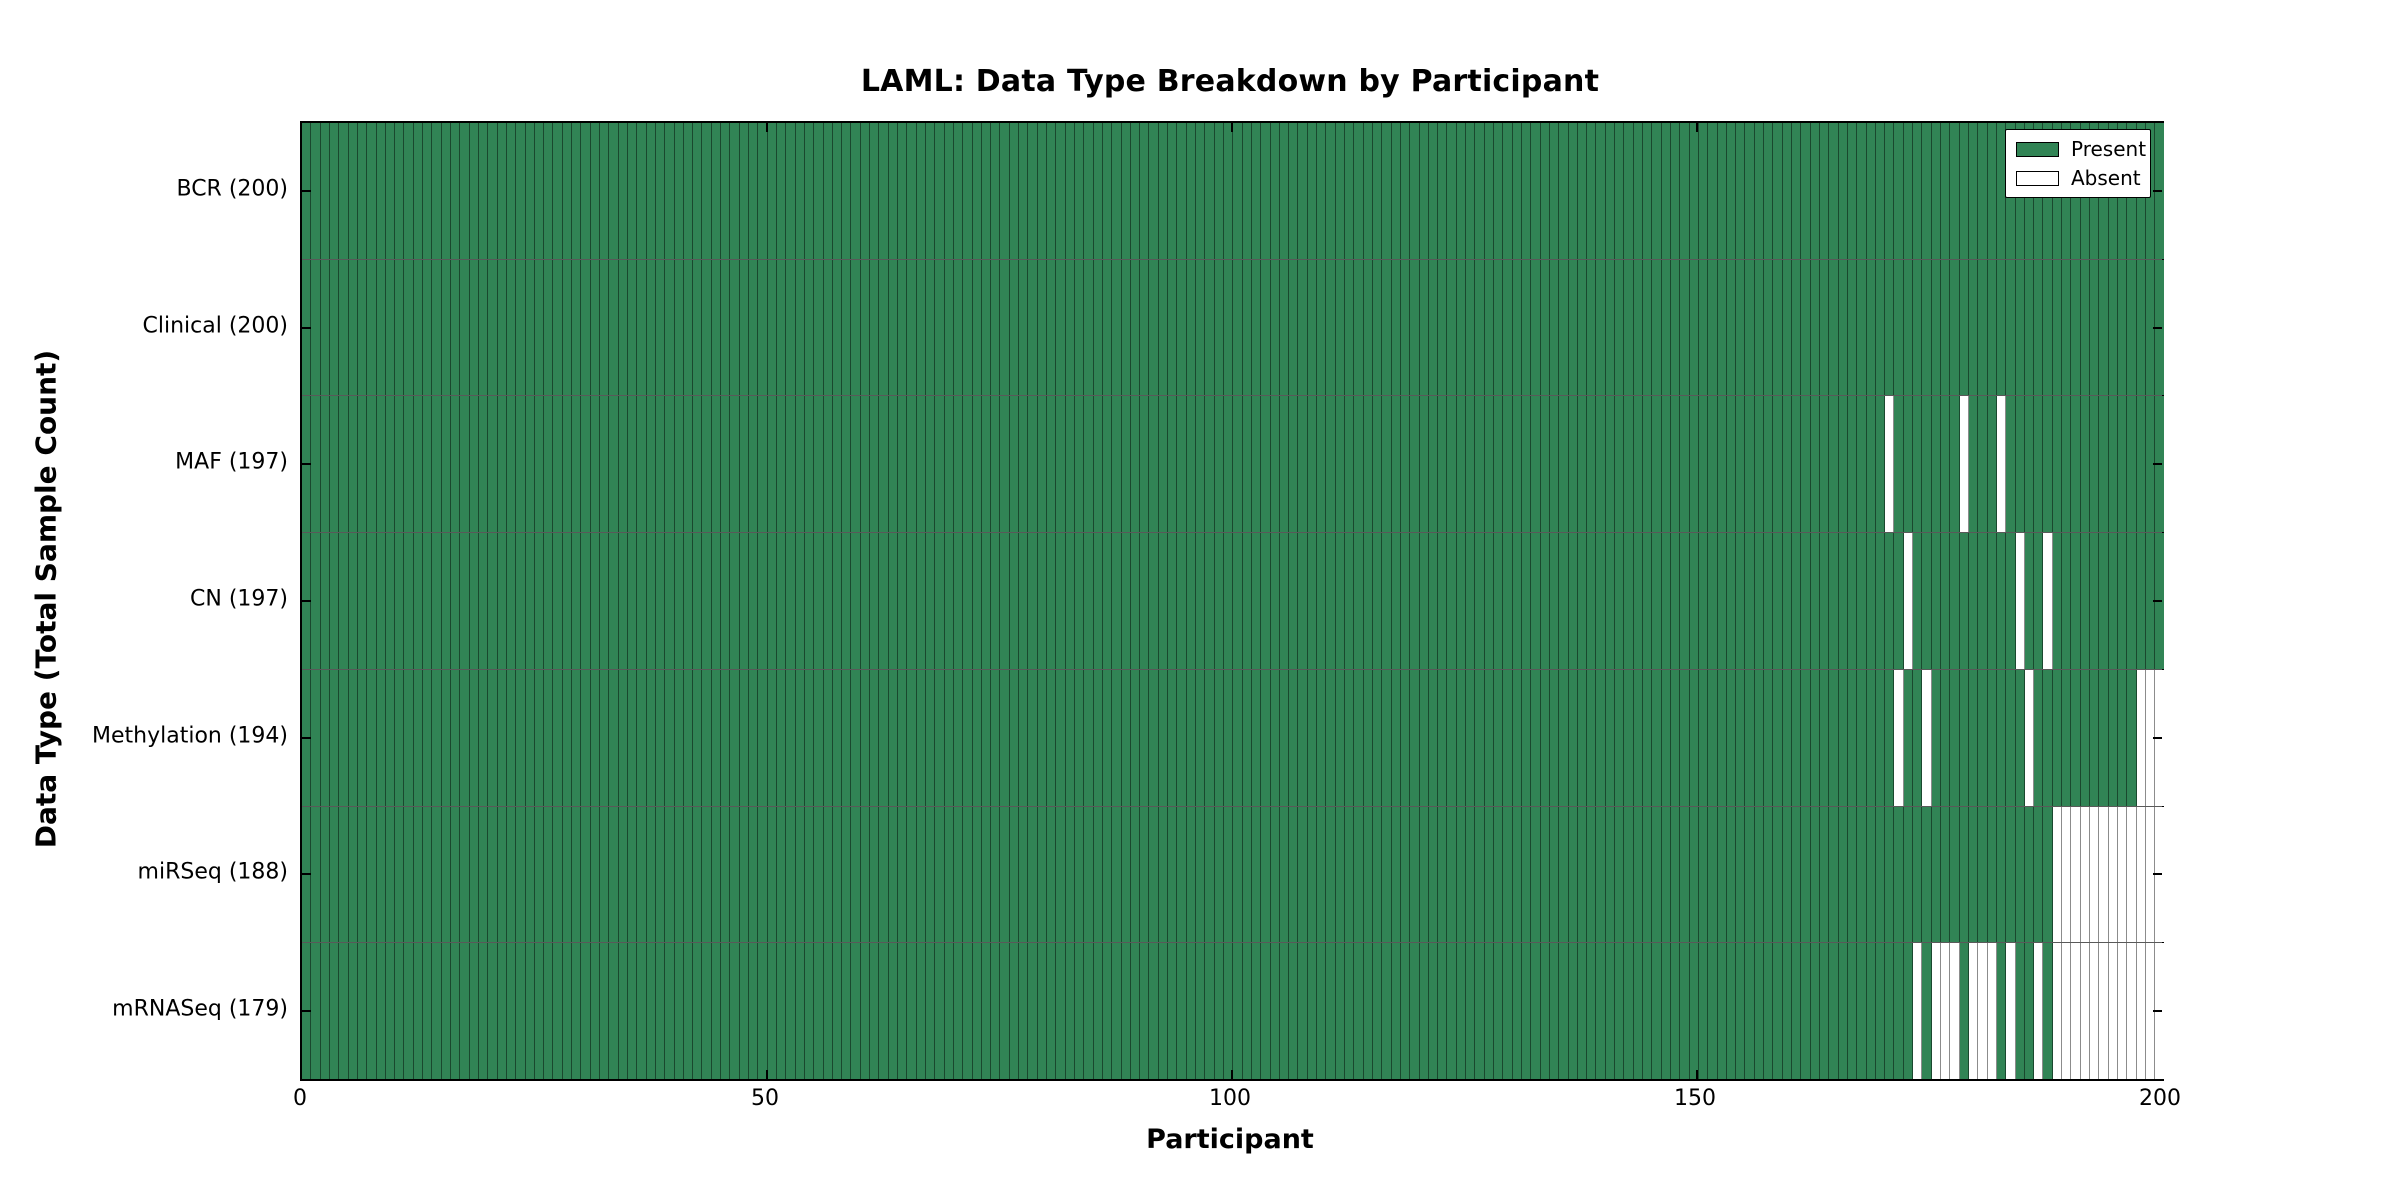 The width and height of the screenshot is (2400, 1200). I want to click on y-tick-label-miRSeq: miRSeq (188), so click(212, 872).